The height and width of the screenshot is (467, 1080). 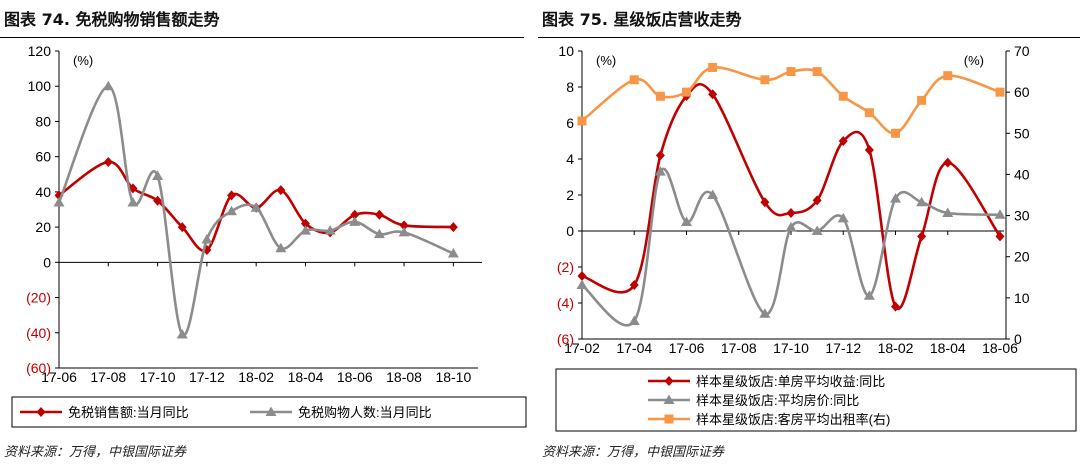 I want to click on y-tick-label: 100, so click(x=40, y=86).